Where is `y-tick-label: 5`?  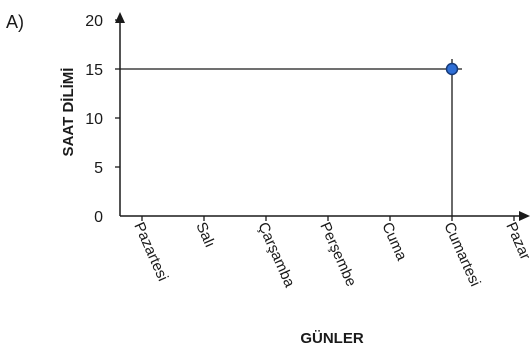
y-tick-label: 5 is located at coordinates (98, 168).